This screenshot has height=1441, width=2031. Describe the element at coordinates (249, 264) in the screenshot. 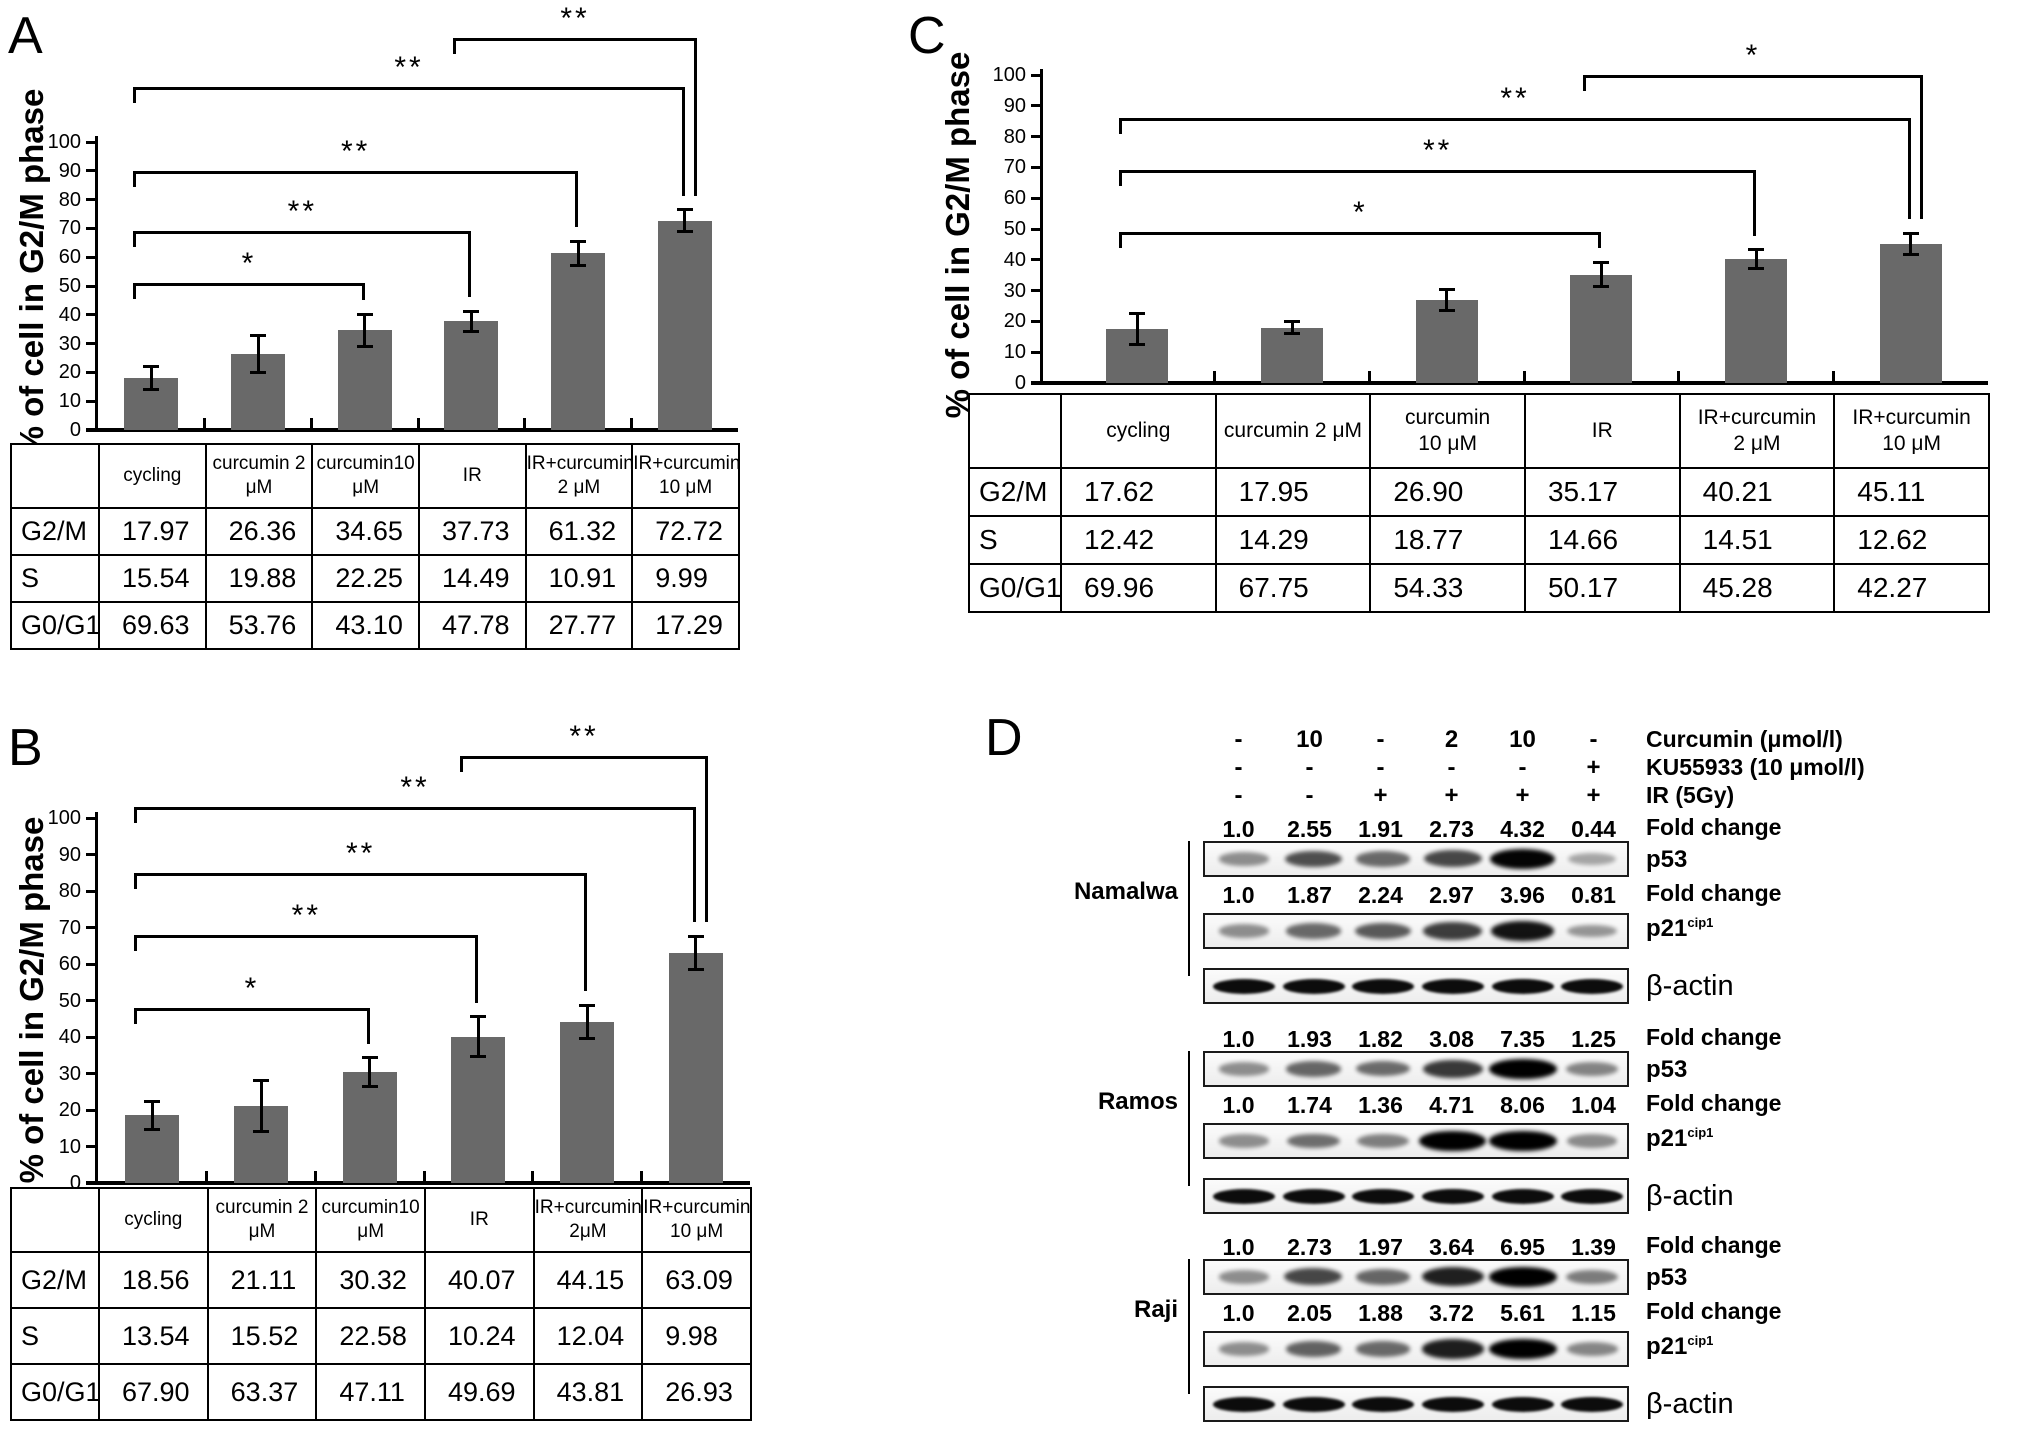

I see `significance-label: *` at that location.